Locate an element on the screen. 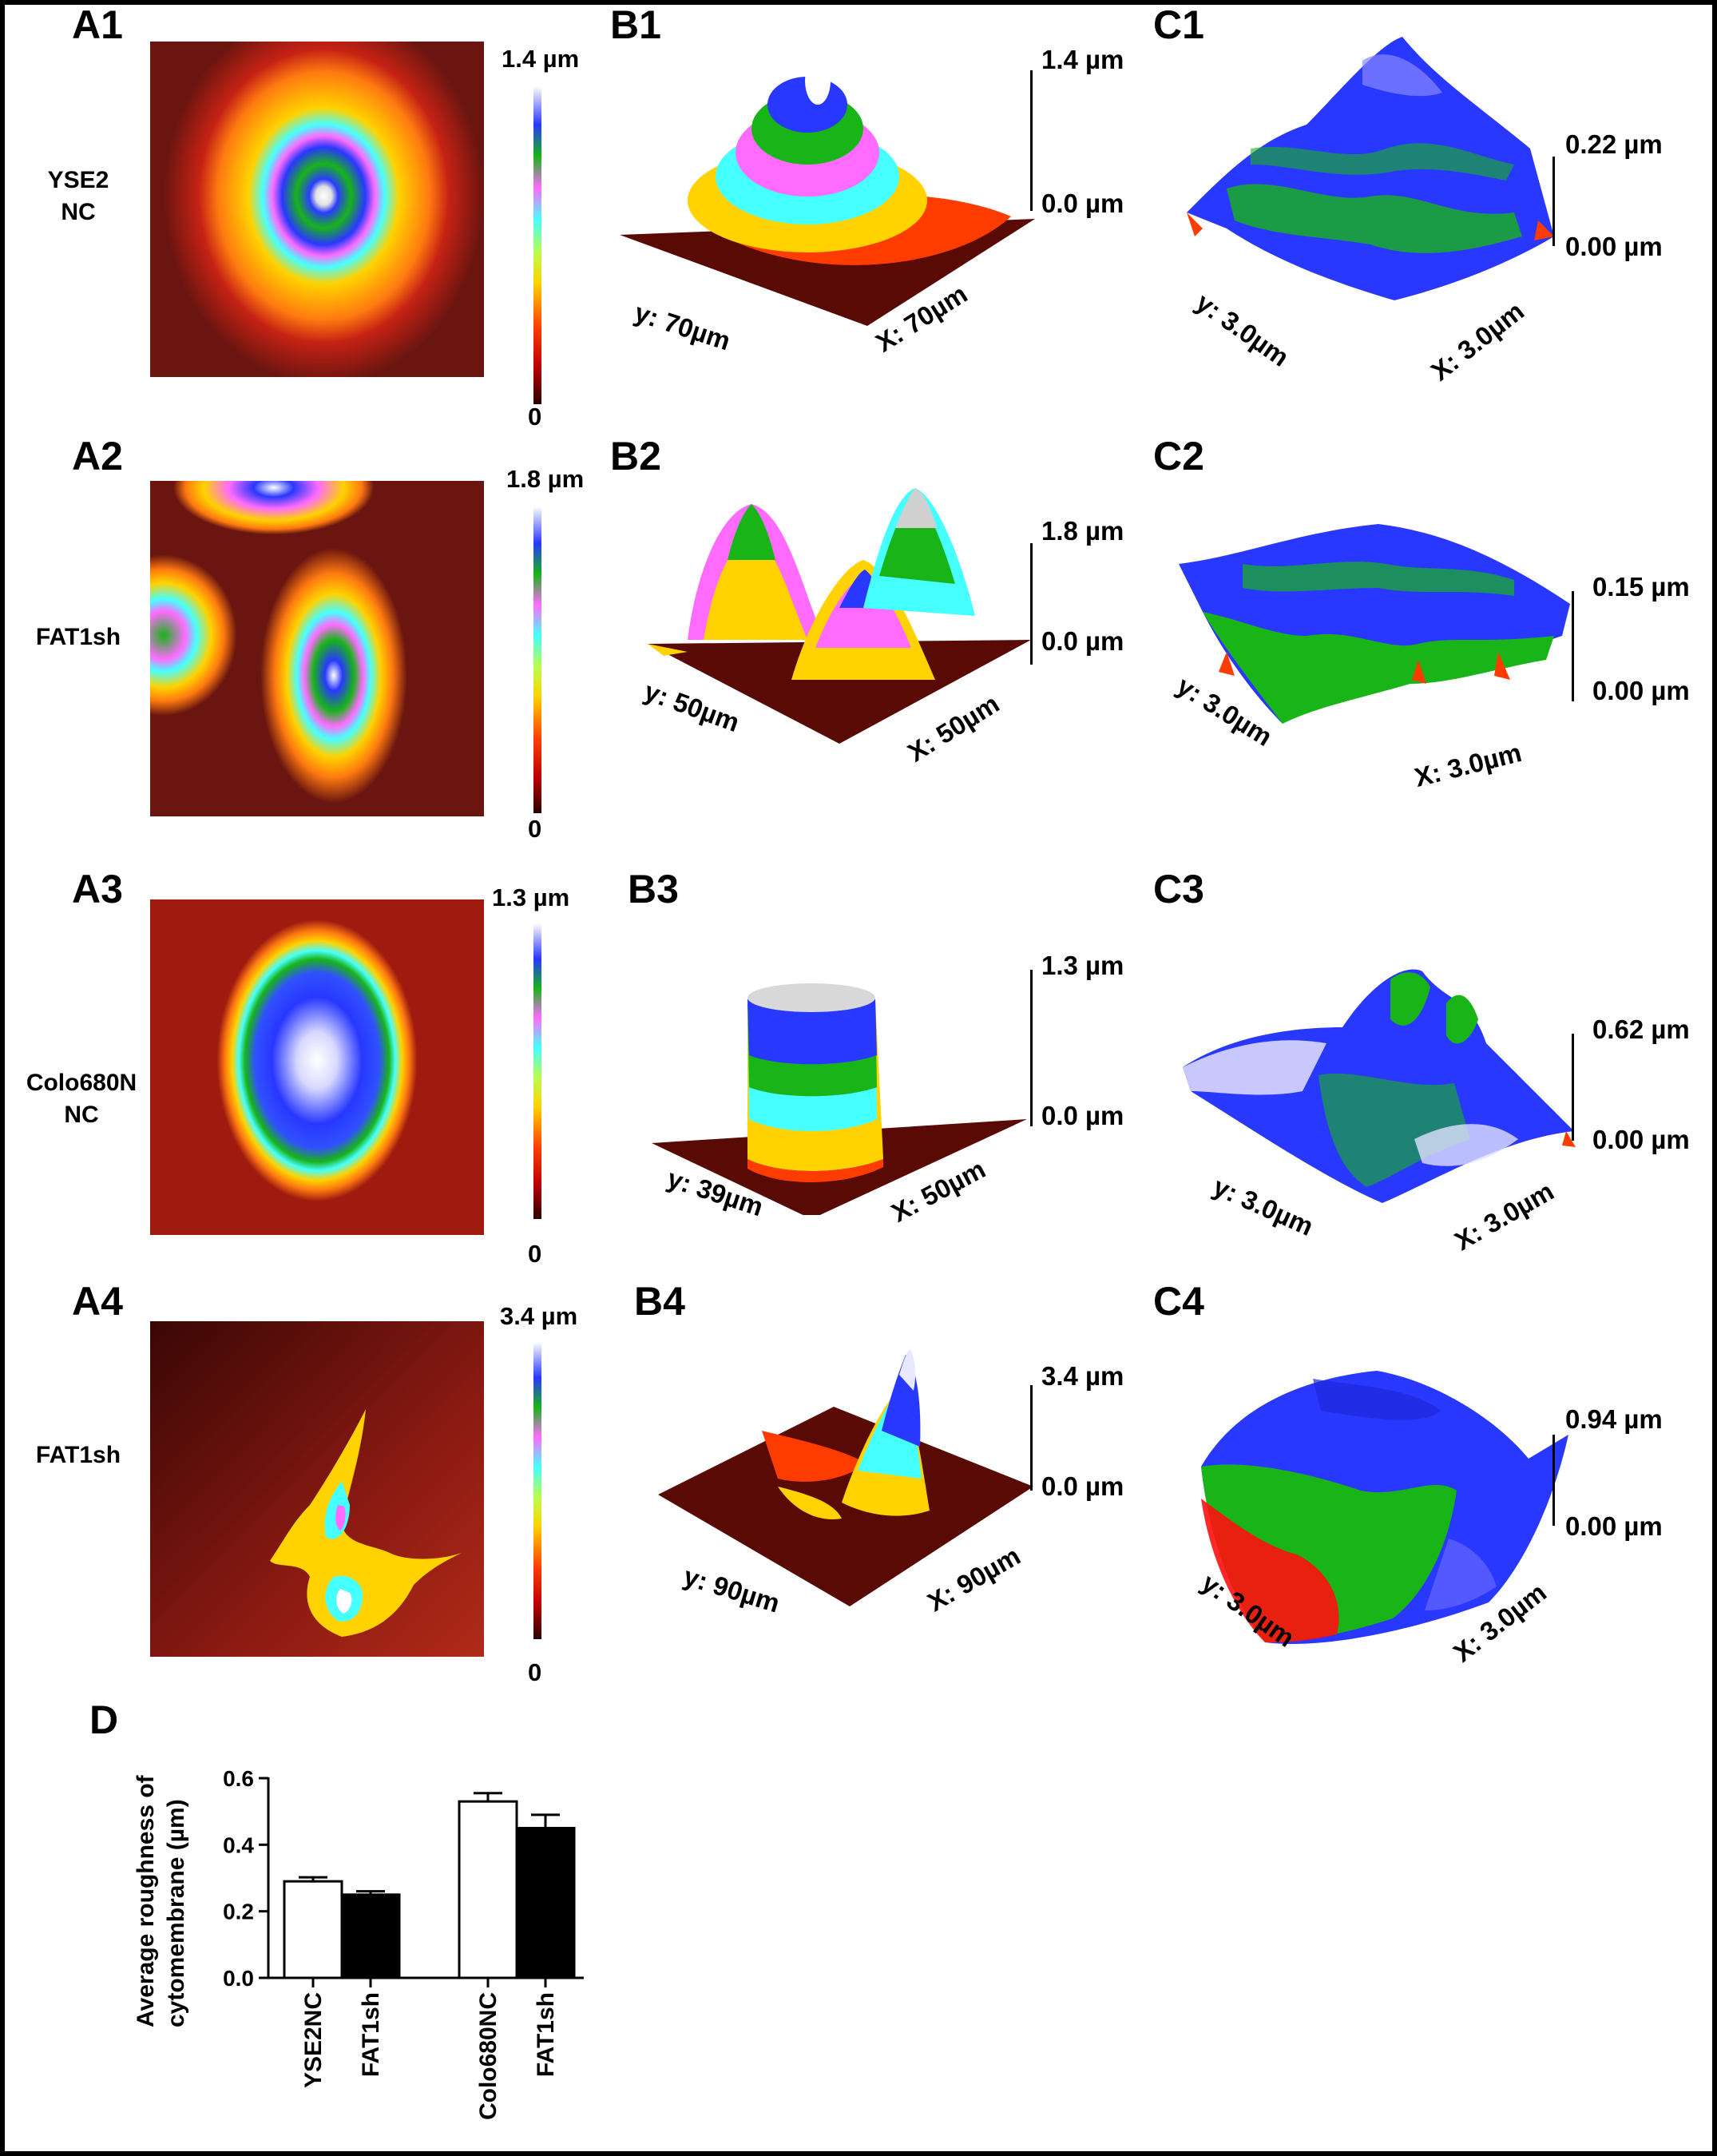 This screenshot has height=2156, width=1717. panel-label-c2: C2 is located at coordinates (1178, 456).